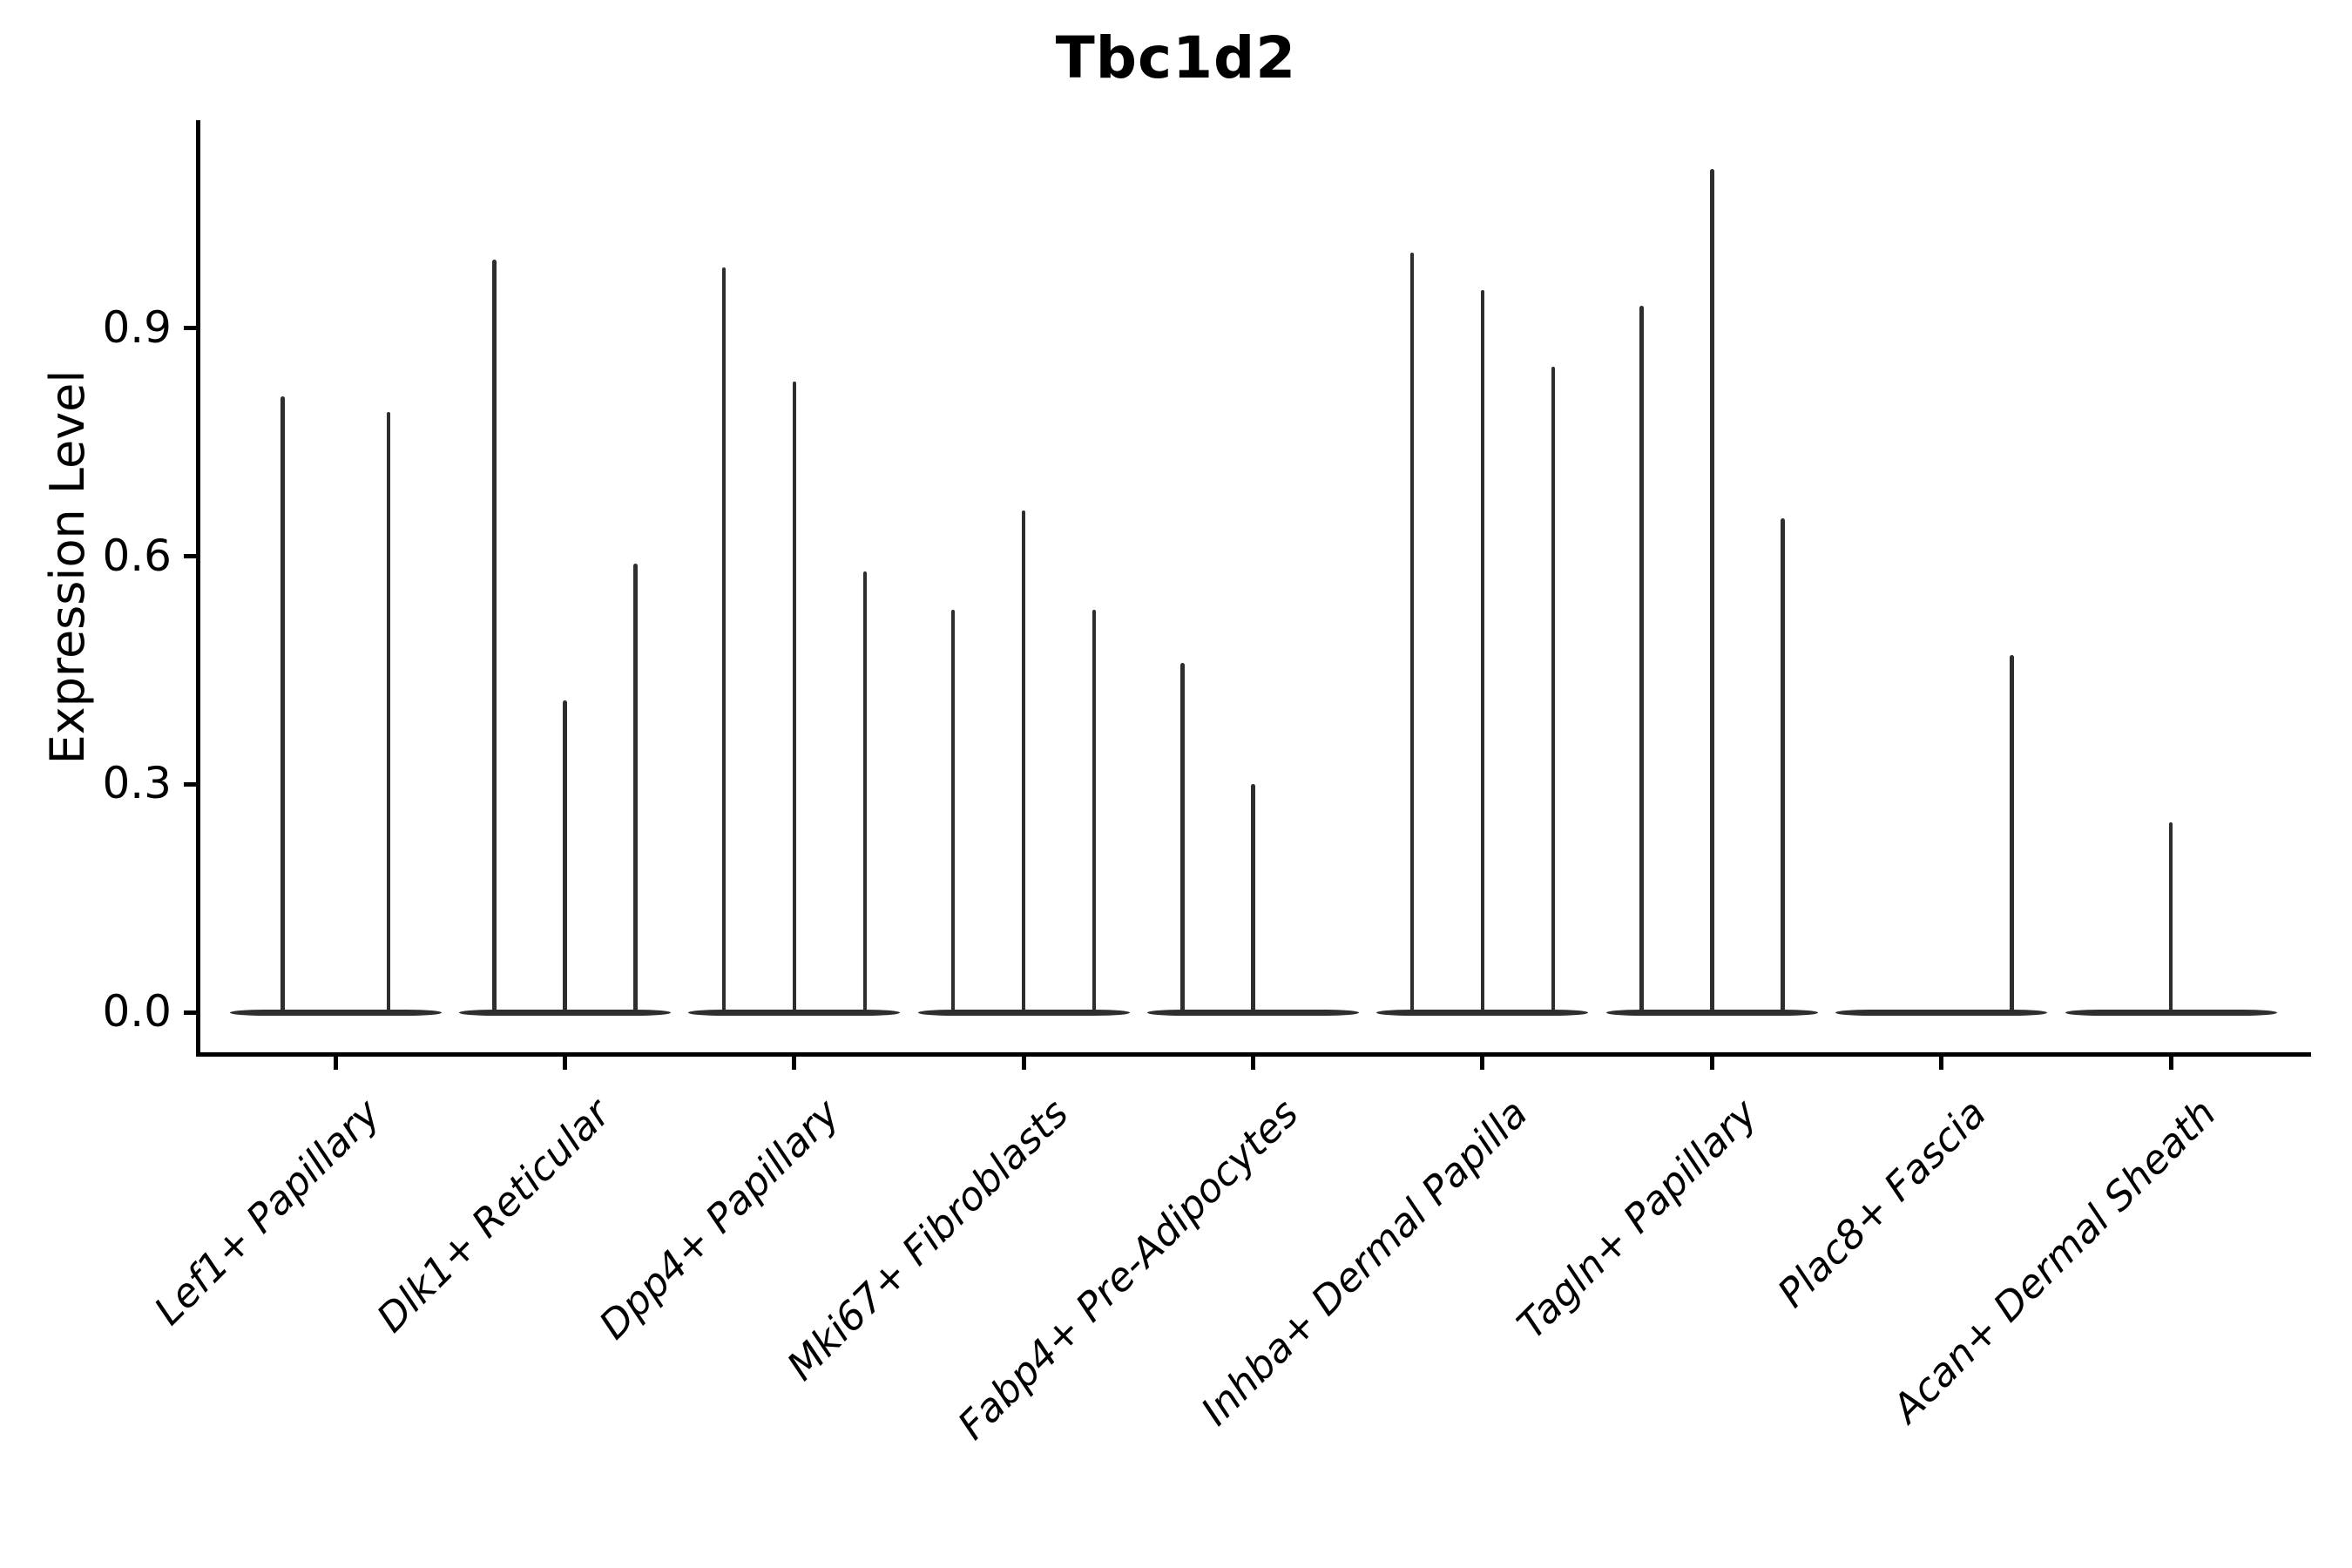 The image size is (2352, 1568). What do you see at coordinates (719, 1219) in the screenshot?
I see `x-tick-label: Dpp4+ Papillary` at bounding box center [719, 1219].